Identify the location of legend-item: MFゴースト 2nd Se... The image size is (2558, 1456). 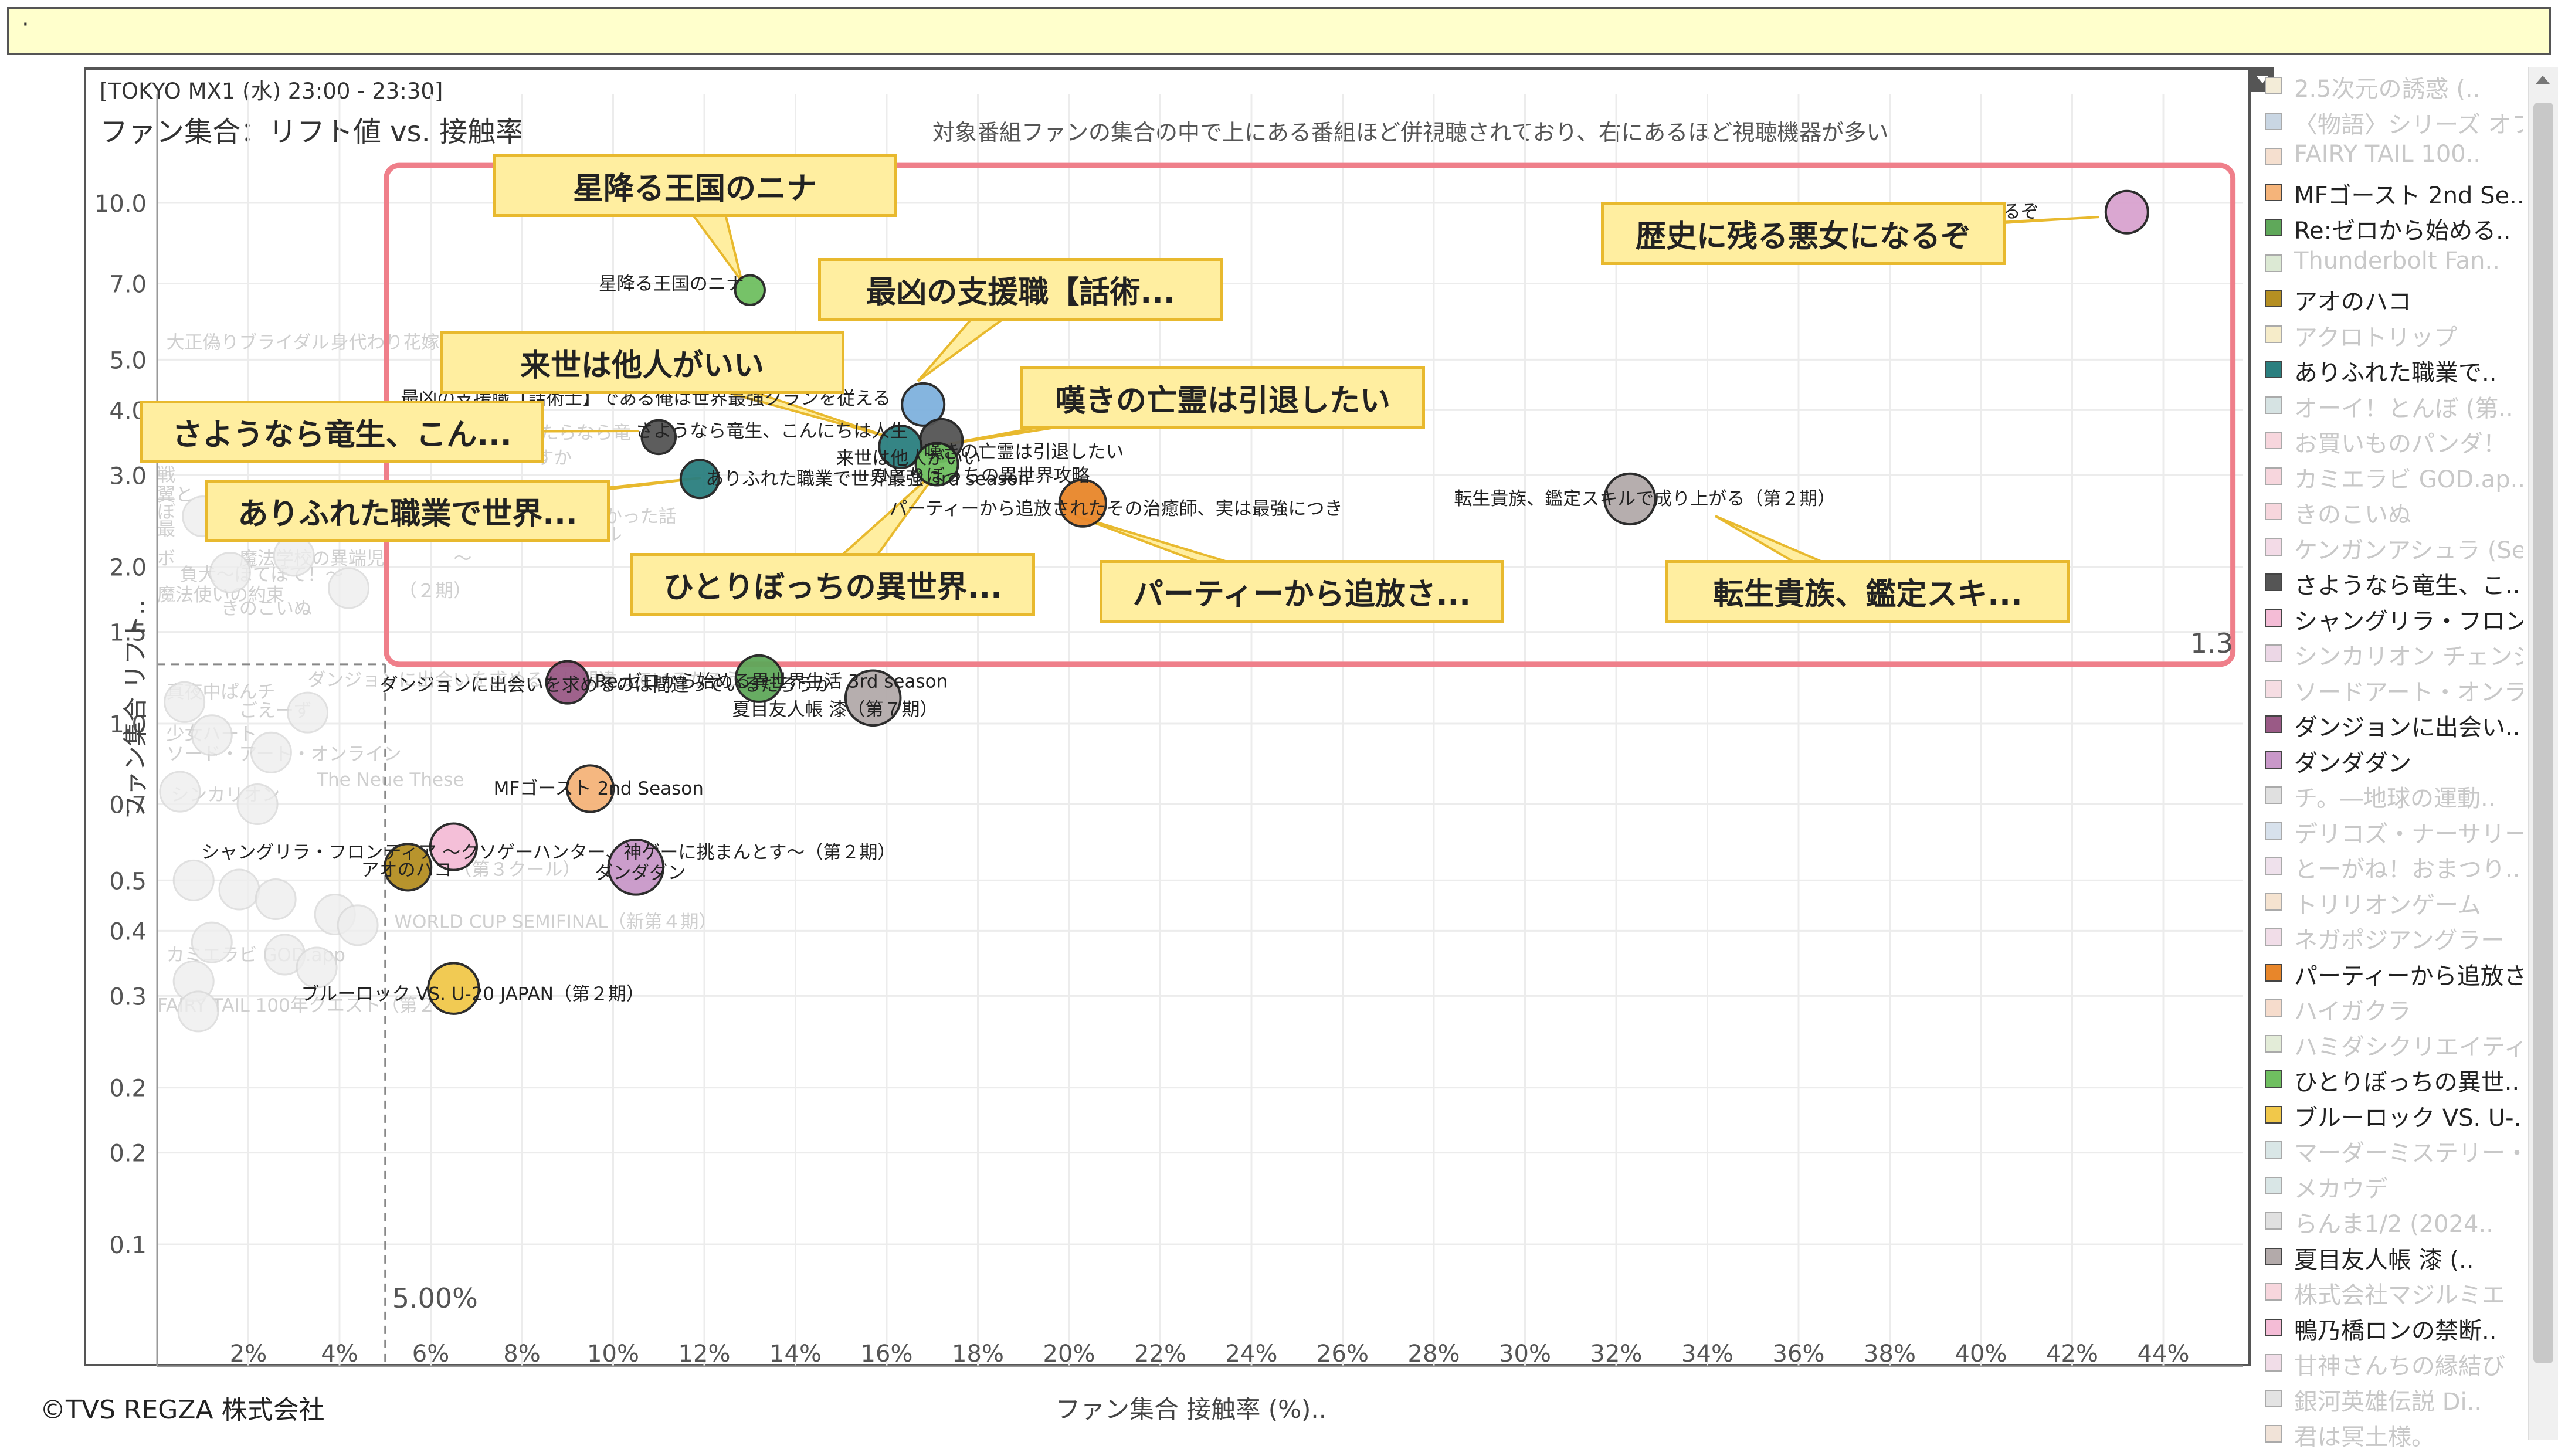
(2394, 191).